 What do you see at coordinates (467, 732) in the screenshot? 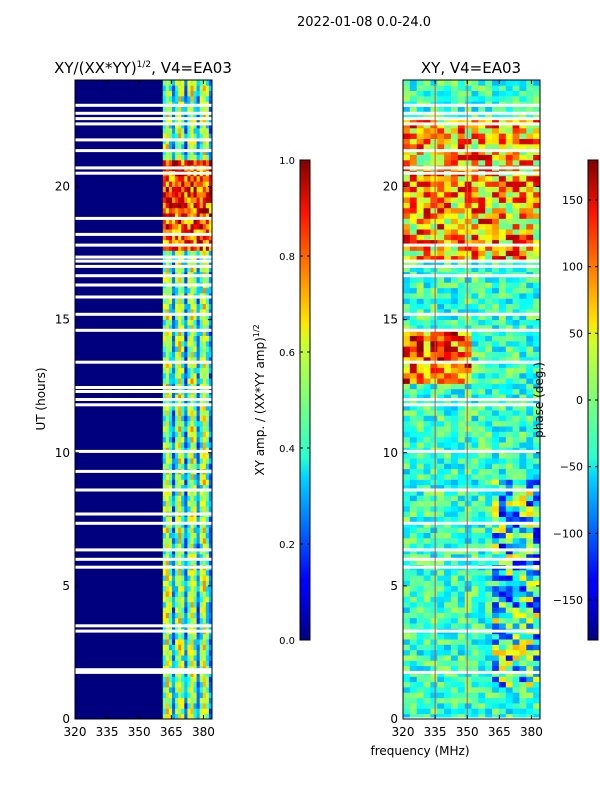
I see `phase-xtick-label: 350` at bounding box center [467, 732].